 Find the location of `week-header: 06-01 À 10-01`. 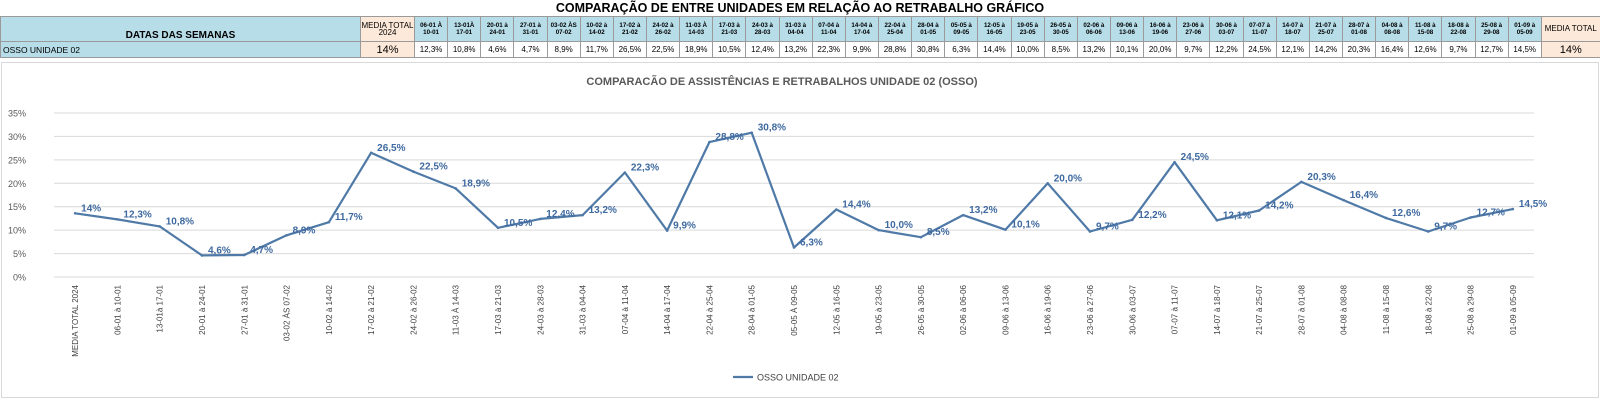

week-header: 06-01 À 10-01 is located at coordinates (431, 29).